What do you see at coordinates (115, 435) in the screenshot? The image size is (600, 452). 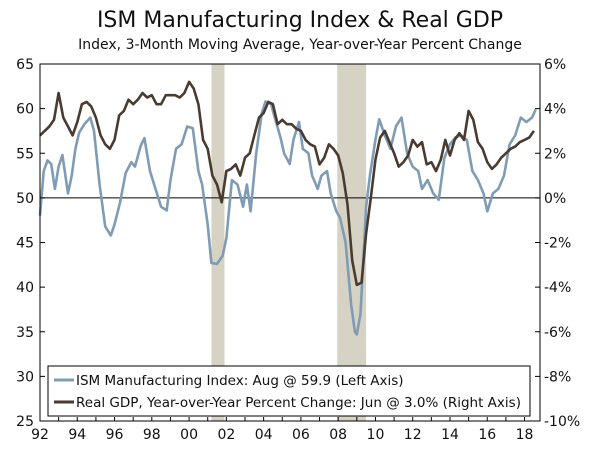 I see `x-tick-label: 96` at bounding box center [115, 435].